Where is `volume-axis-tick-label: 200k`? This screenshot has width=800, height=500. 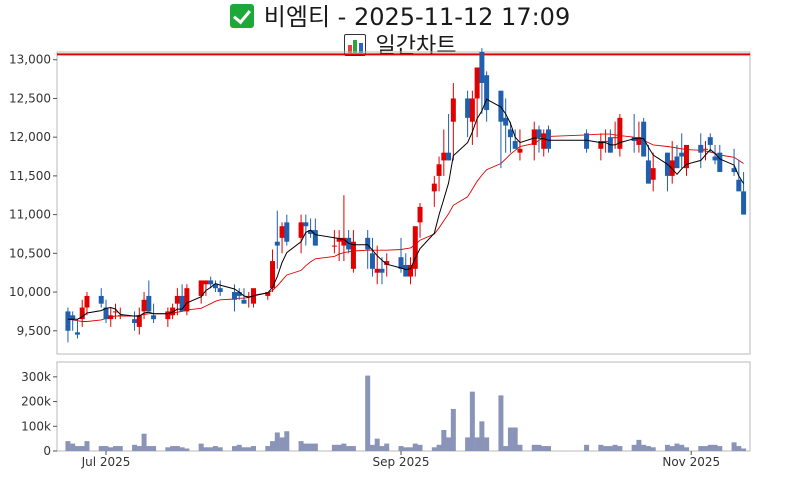
volume-axis-tick-label: 200k is located at coordinates (36, 402).